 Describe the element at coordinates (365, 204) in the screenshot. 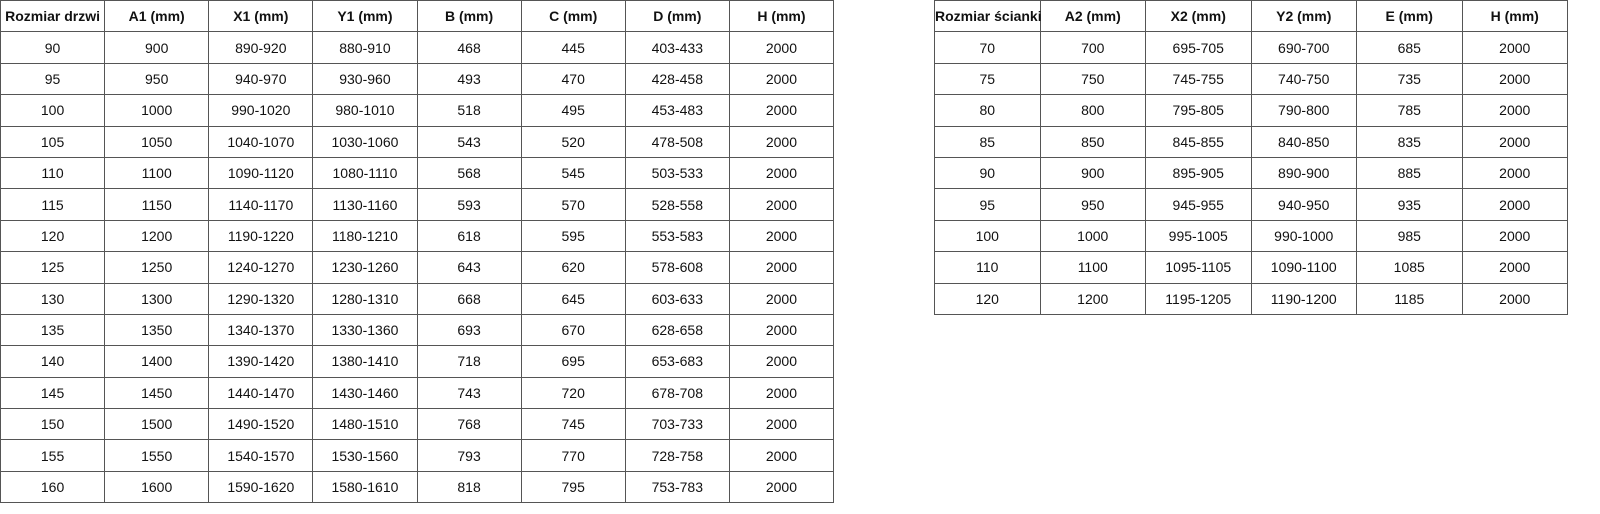

I see `table-cell: 1130-1160` at that location.